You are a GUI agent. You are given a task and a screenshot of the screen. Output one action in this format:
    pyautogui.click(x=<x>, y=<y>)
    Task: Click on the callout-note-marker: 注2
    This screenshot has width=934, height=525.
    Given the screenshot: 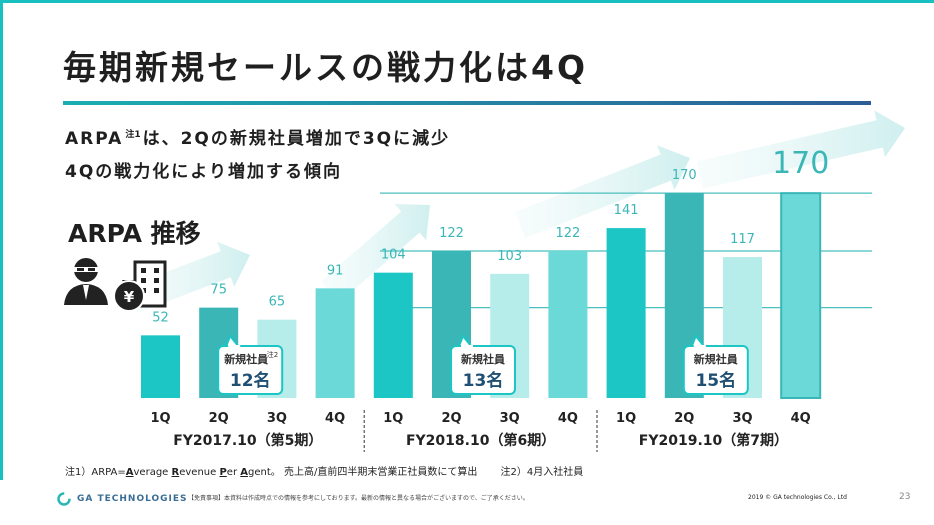 What is the action you would take?
    pyautogui.click(x=272, y=354)
    